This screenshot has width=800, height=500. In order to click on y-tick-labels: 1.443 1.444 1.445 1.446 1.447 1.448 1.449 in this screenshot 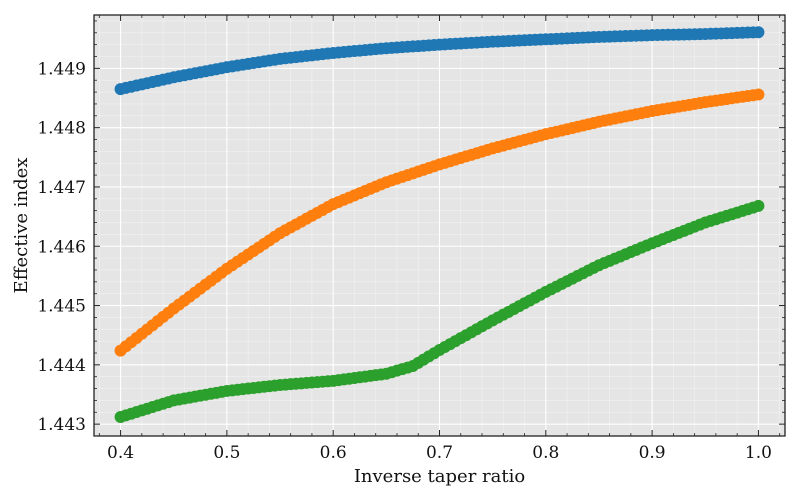, I will do `click(61, 247)`.